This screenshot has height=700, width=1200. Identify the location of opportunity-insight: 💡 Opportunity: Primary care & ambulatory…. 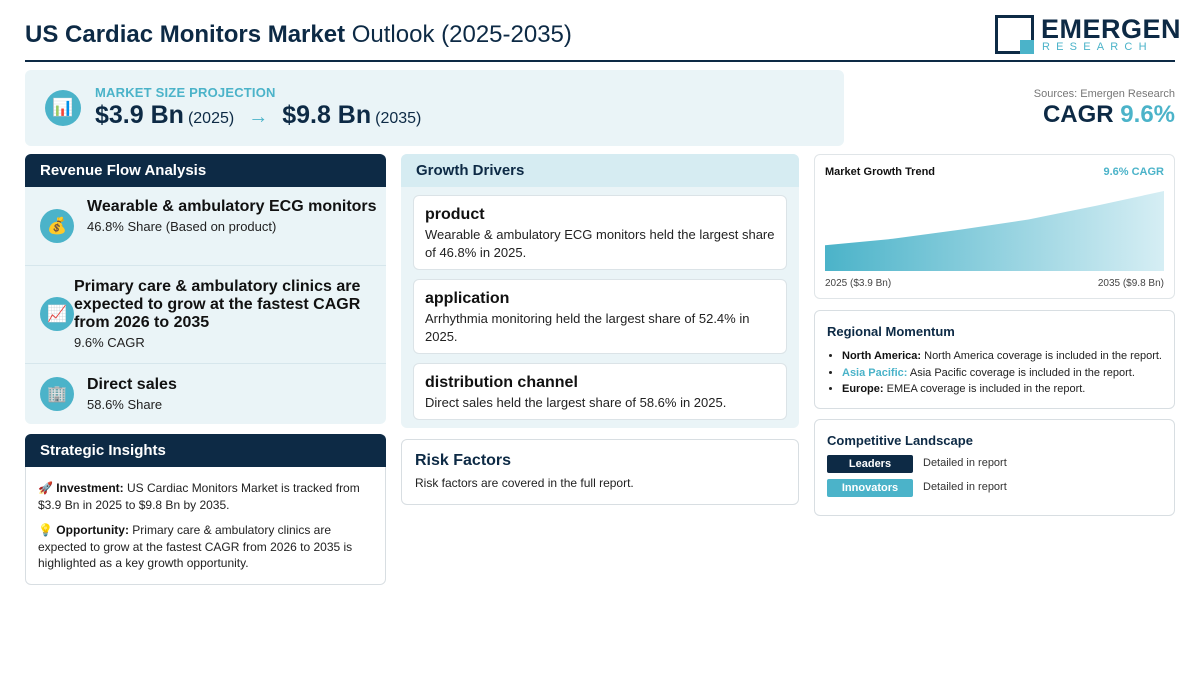
(205, 547).